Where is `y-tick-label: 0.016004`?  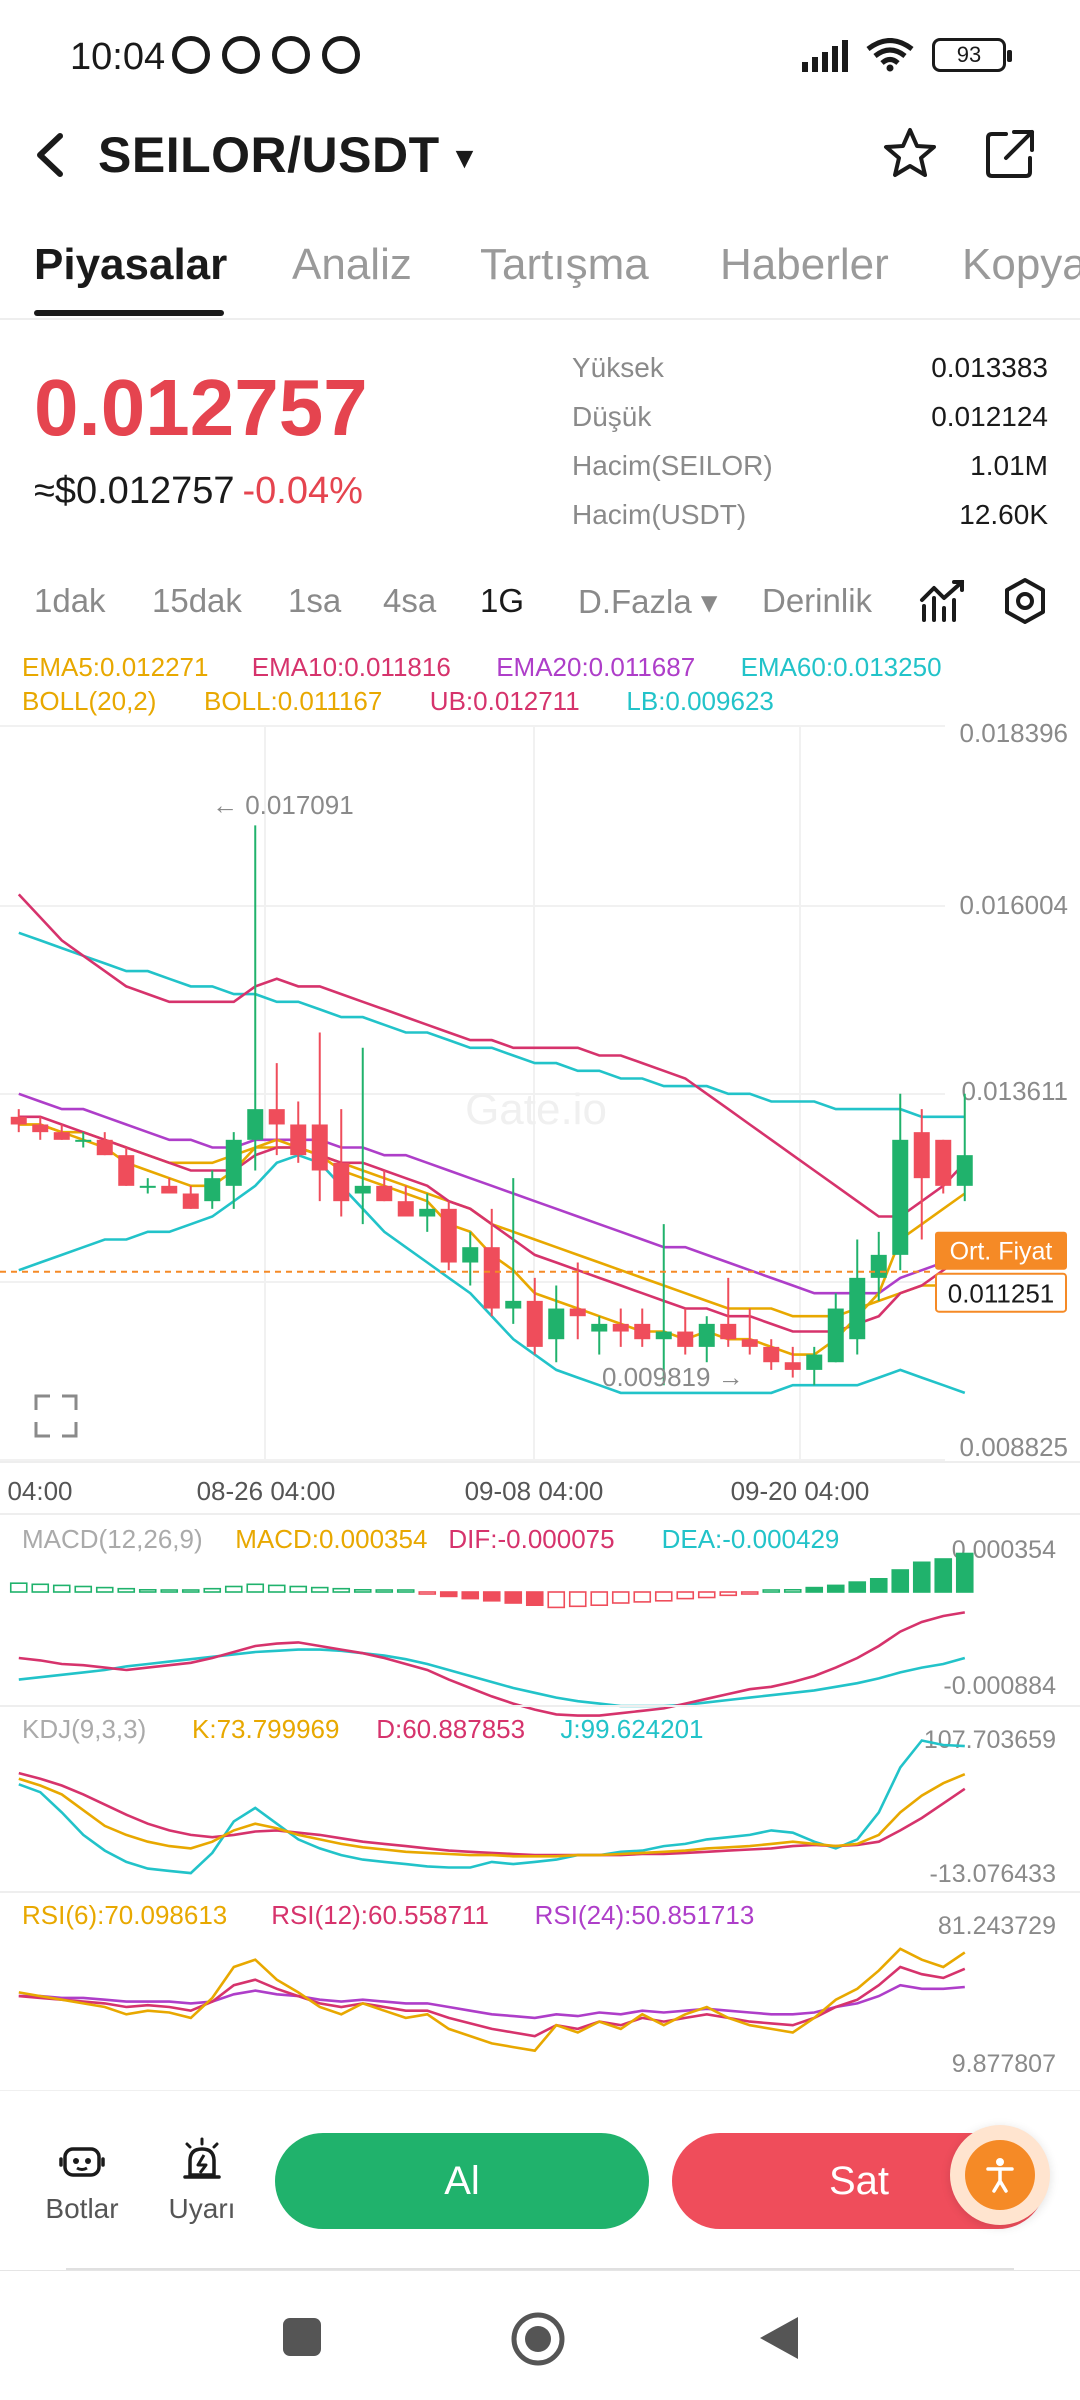 y-tick-label: 0.016004 is located at coordinates (1014, 905).